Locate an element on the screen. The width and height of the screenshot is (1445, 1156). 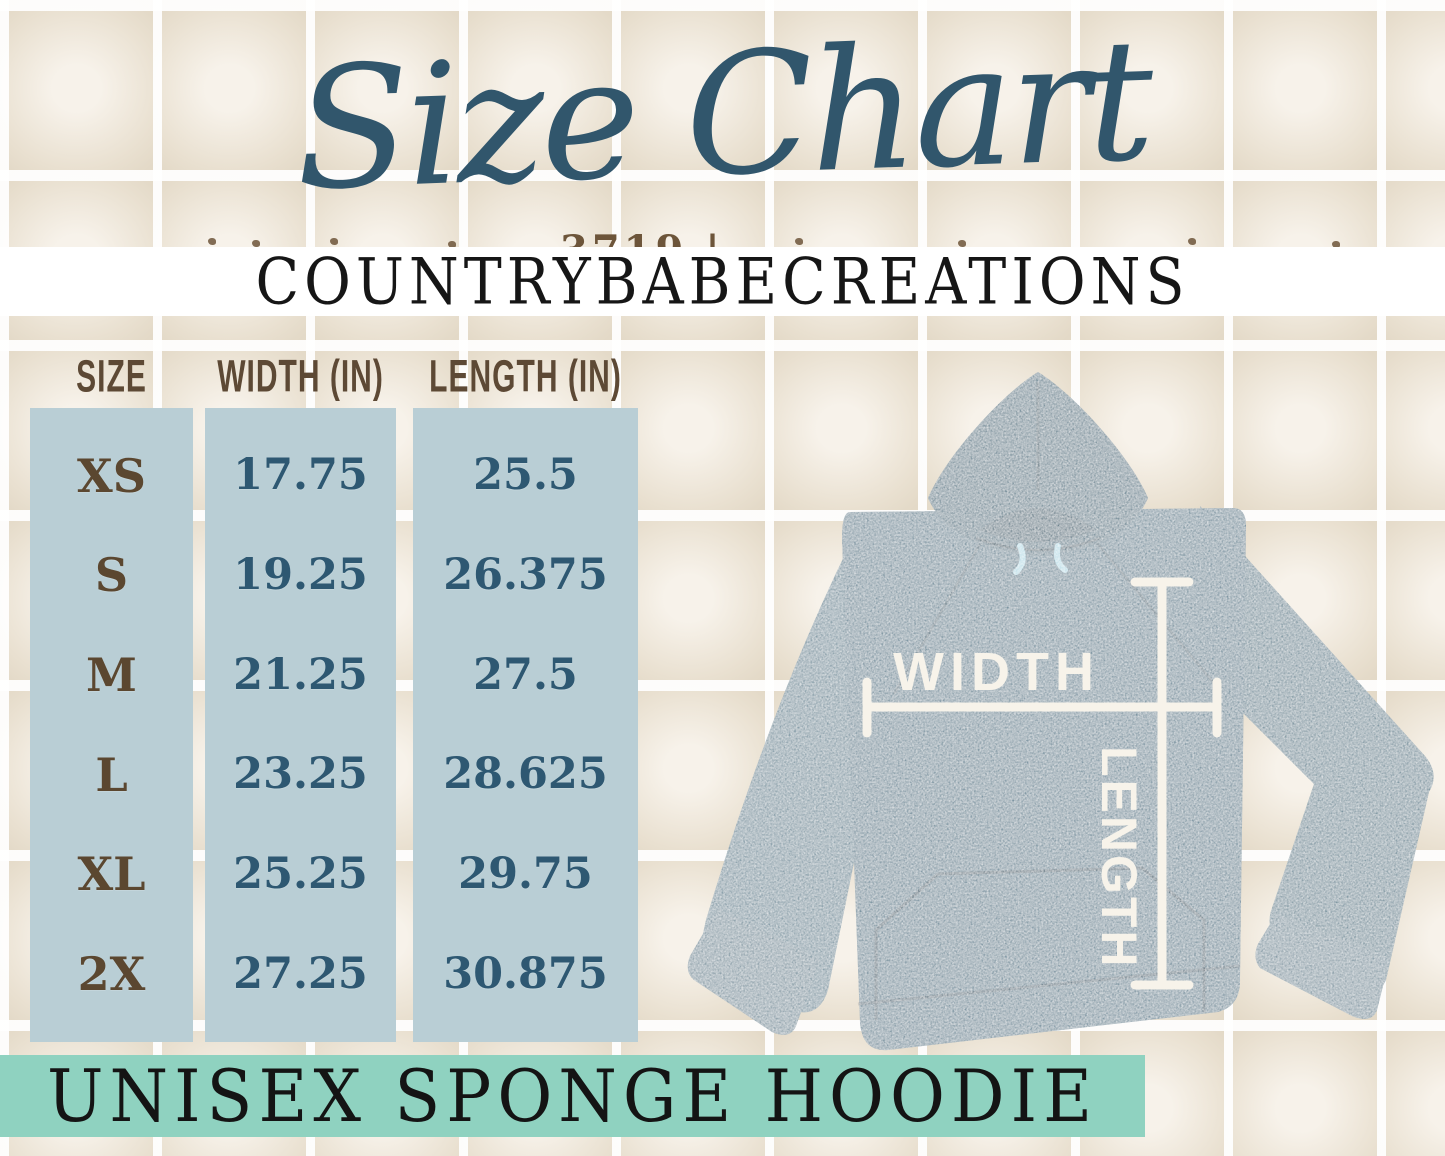
table-cell-size: S is located at coordinates (111, 575).